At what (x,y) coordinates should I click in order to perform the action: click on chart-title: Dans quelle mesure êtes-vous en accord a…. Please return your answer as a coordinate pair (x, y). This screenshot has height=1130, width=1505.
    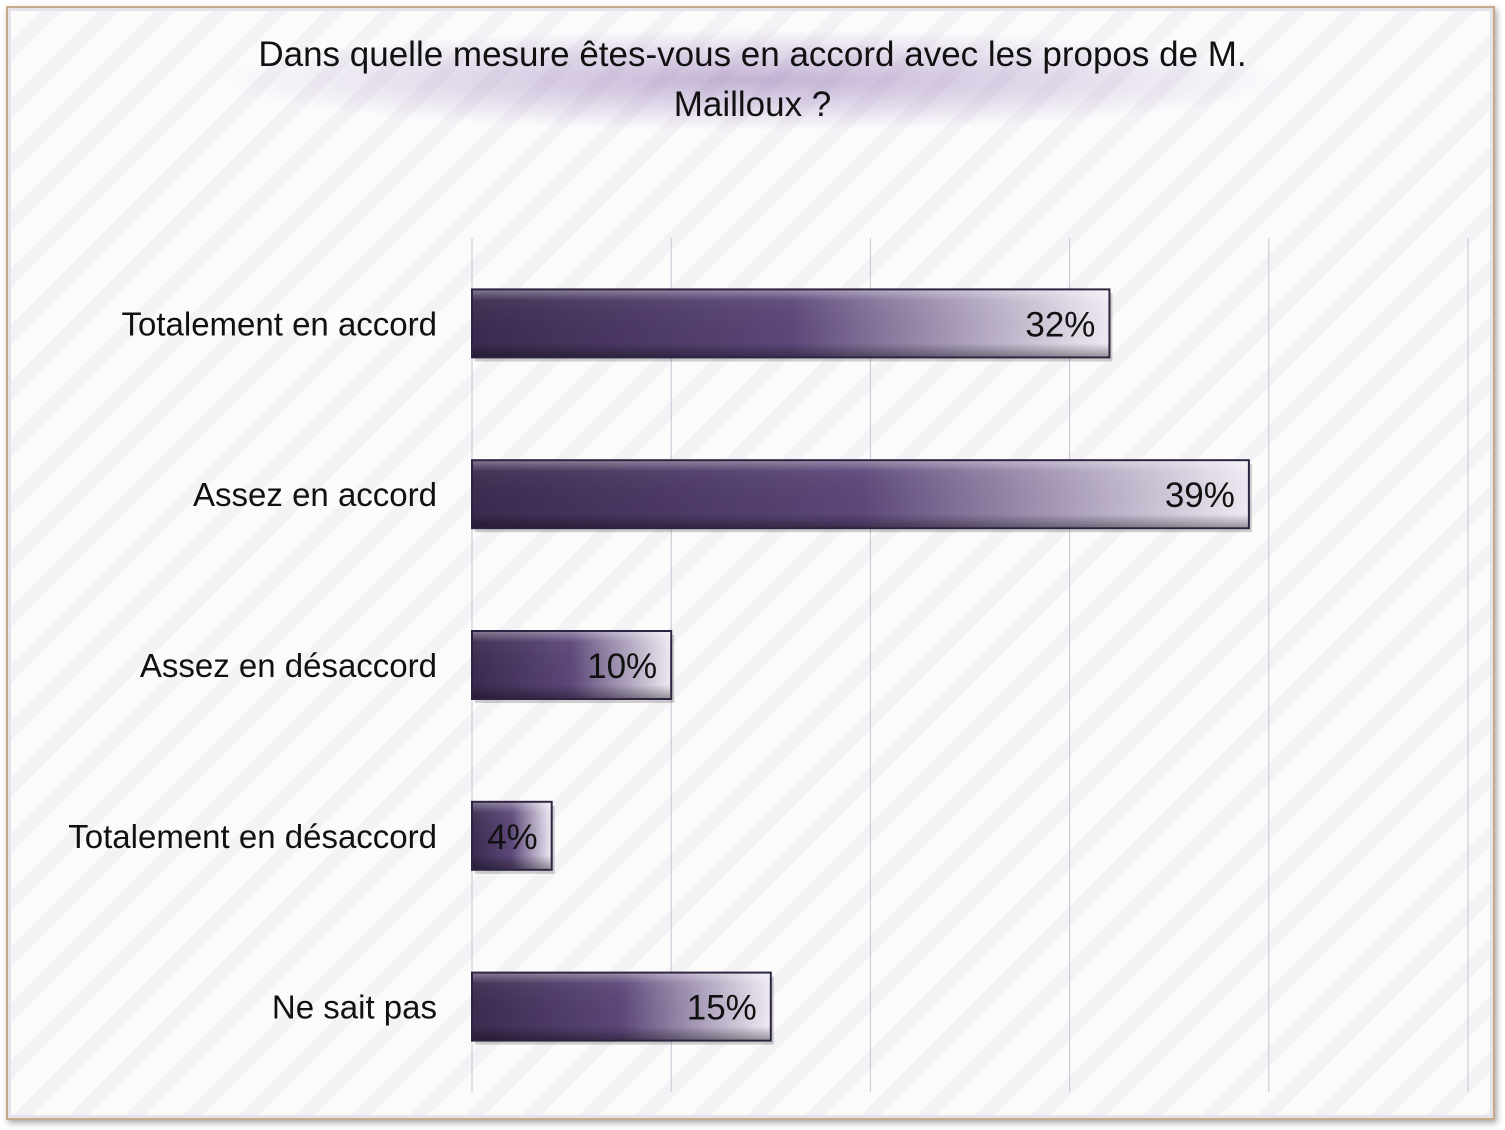
    Looking at the image, I should click on (752, 79).